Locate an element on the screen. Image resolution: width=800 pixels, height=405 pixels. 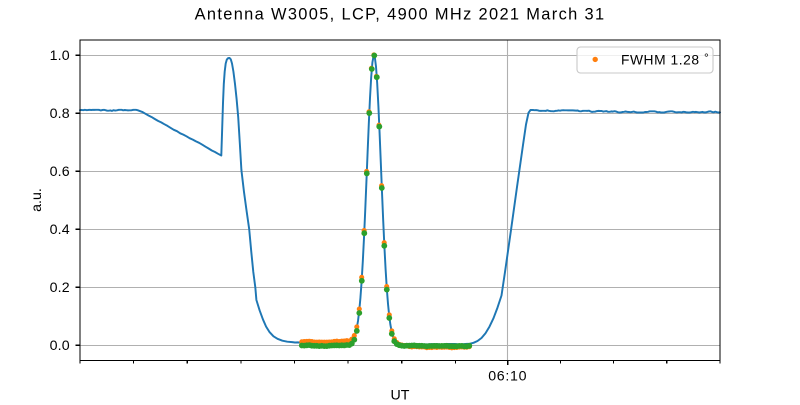
svg-text: 0.0 is located at coordinates (60, 346).